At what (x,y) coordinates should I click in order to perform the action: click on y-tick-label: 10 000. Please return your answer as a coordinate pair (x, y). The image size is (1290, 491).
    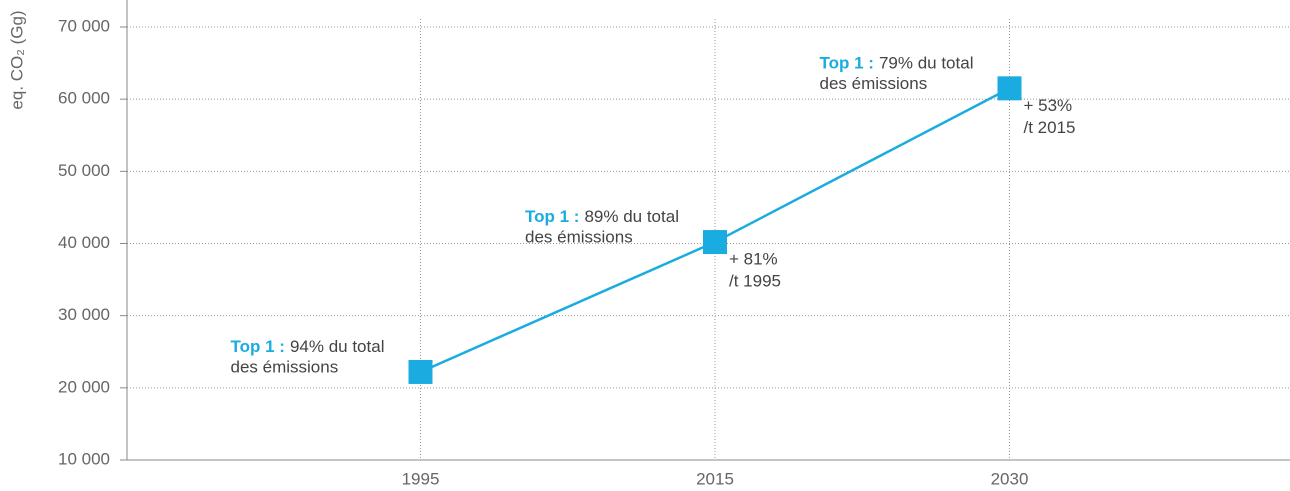
    Looking at the image, I should click on (84, 458).